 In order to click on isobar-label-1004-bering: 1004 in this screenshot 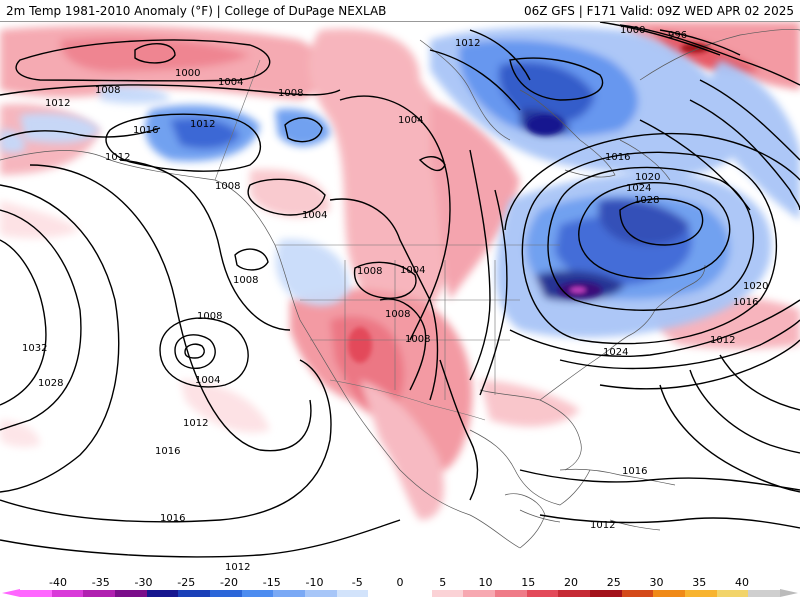, I will do `click(230, 82)`.